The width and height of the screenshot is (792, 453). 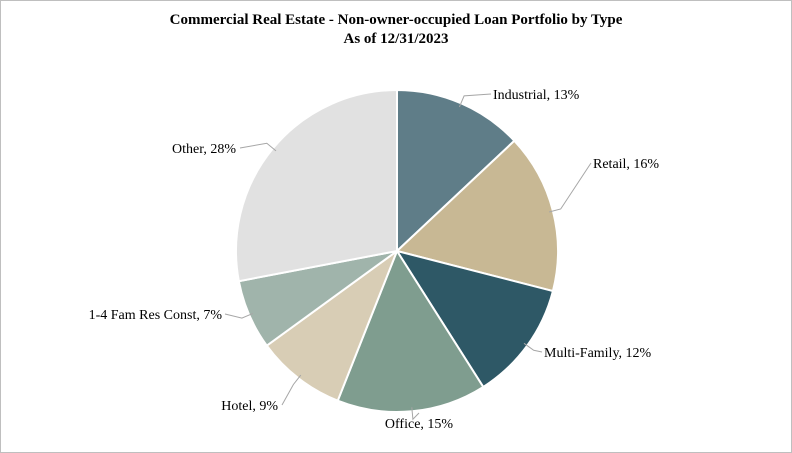 I want to click on leader-line-office, so click(x=415, y=414).